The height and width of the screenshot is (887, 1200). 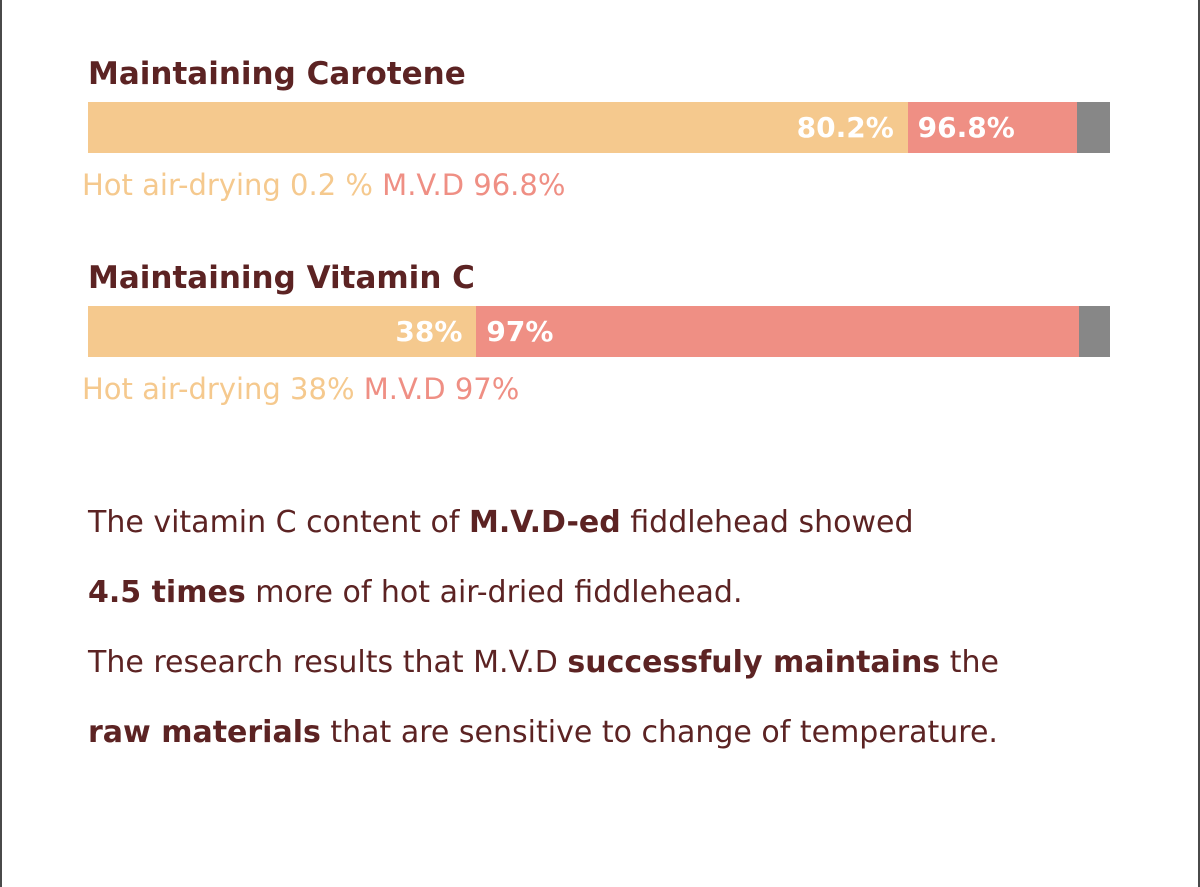 I want to click on frame-left-border, so click(x=1, y=443).